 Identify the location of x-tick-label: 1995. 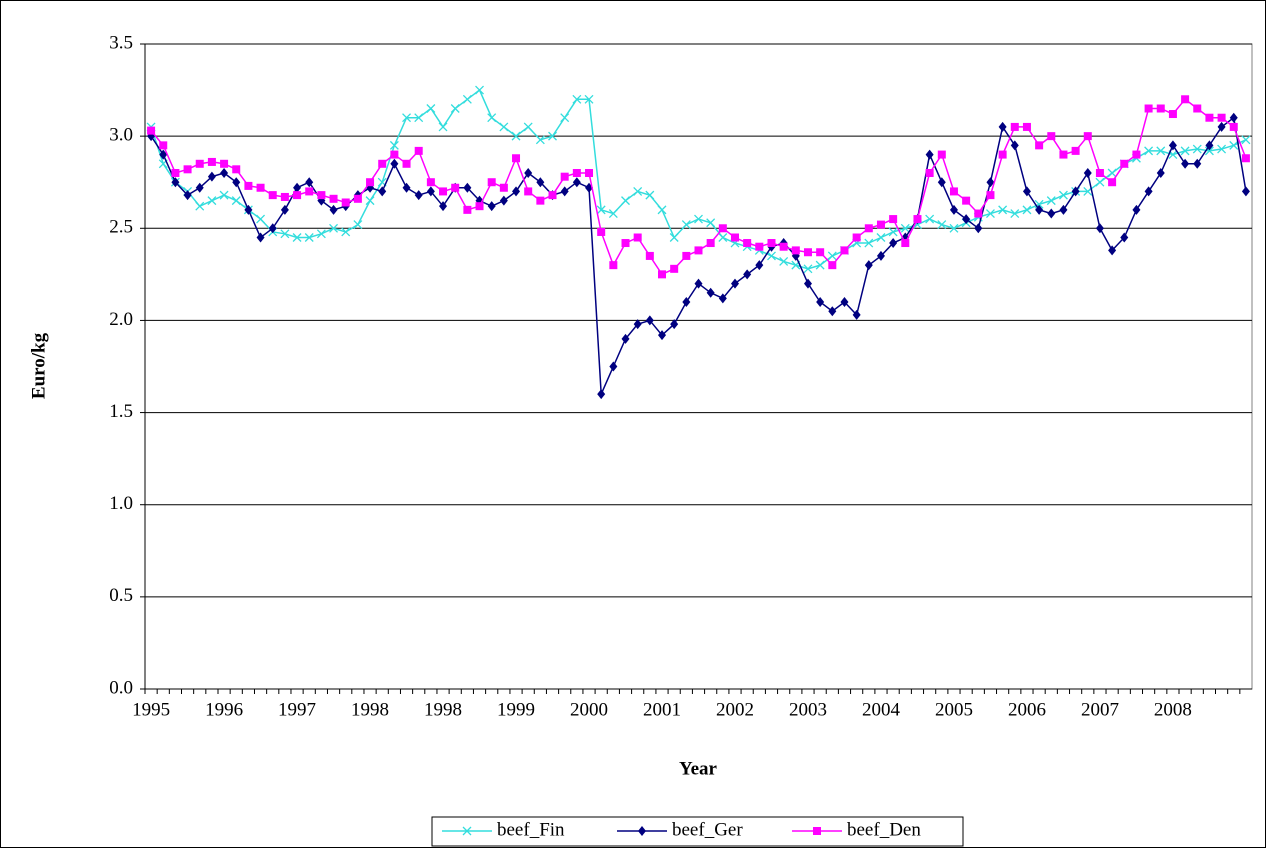
(151, 709).